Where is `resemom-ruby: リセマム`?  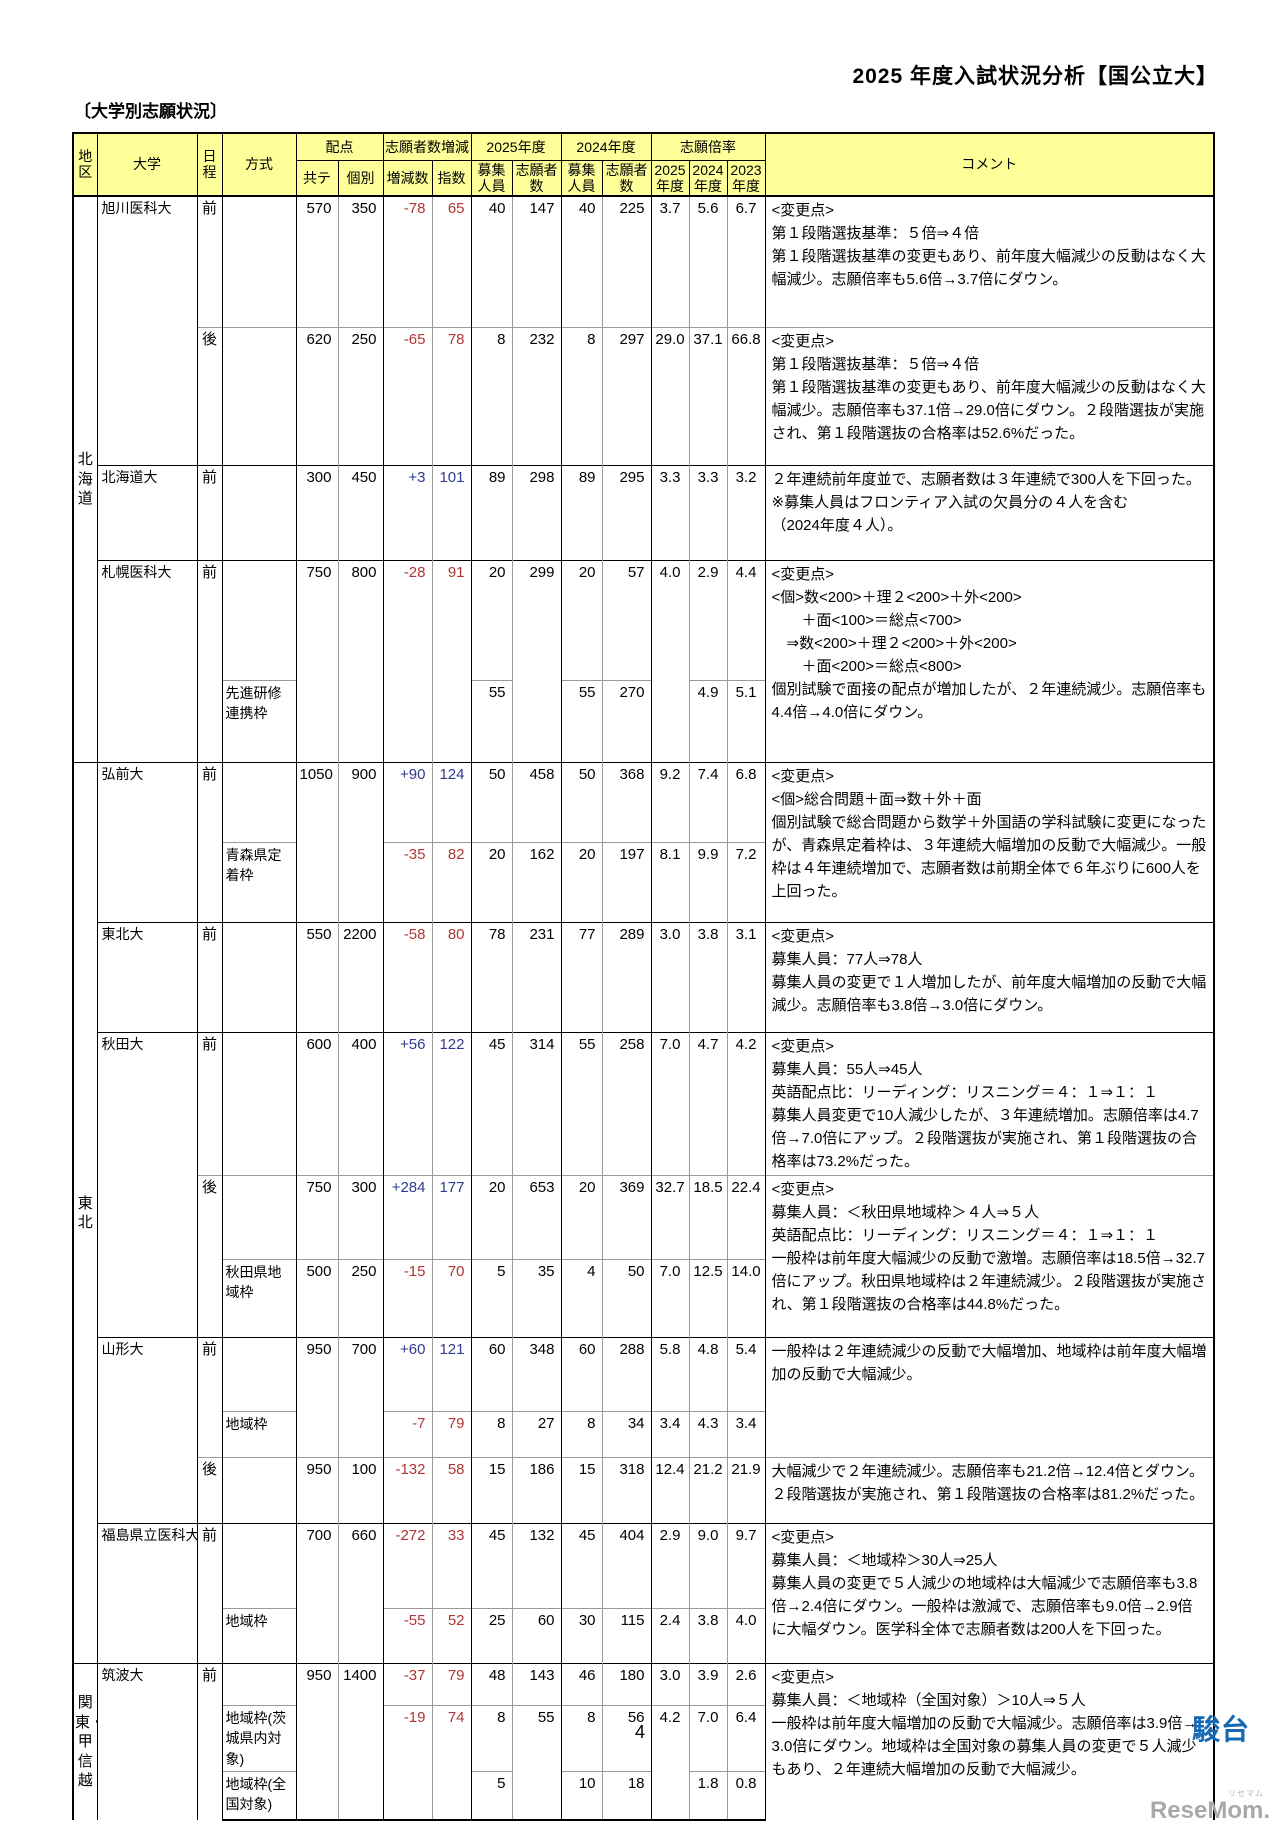 resemom-ruby: リセマム is located at coordinates (1246, 1793).